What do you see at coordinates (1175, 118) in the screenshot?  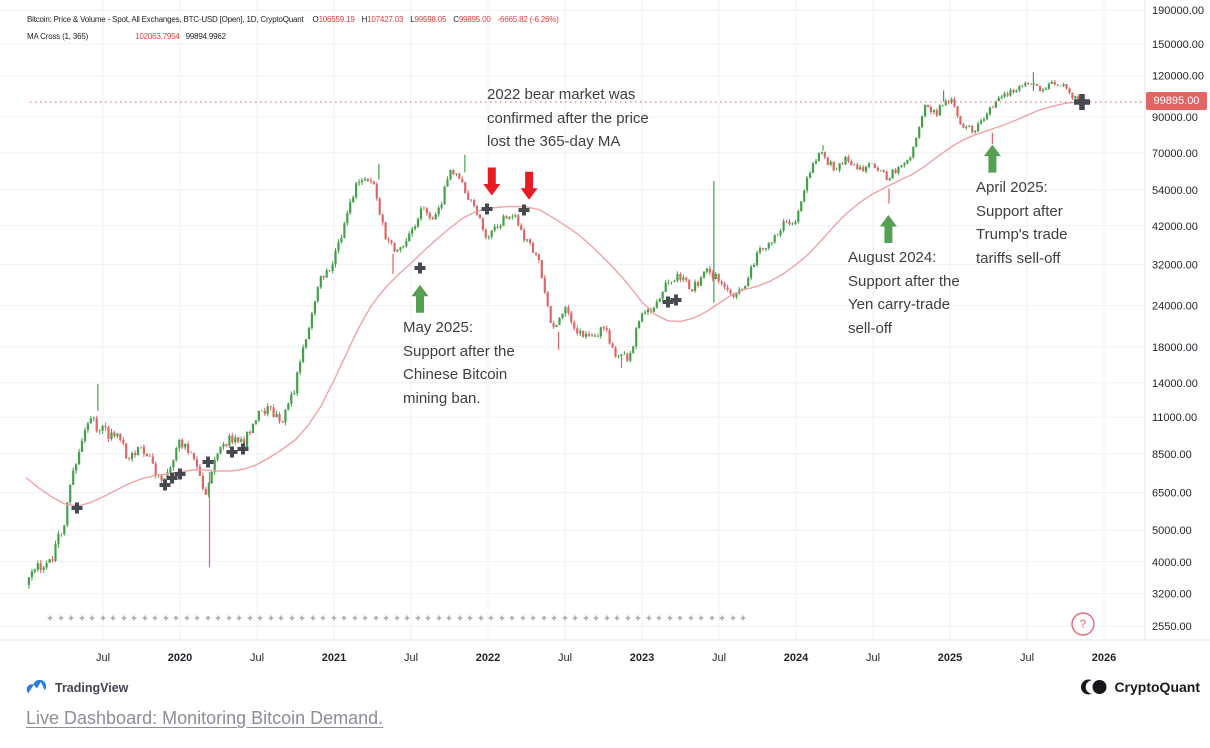 I see `svg-text: 90000.00` at bounding box center [1175, 118].